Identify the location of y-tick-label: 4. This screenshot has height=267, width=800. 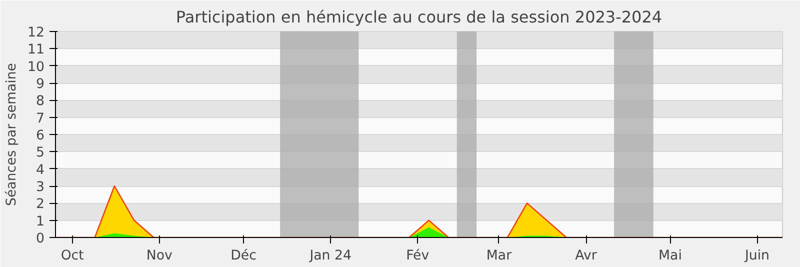
(40, 170).